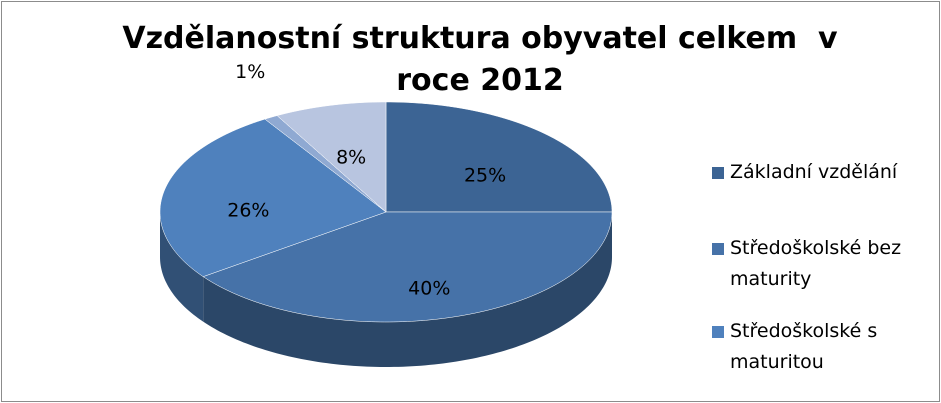 Image resolution: width=941 pixels, height=403 pixels. What do you see at coordinates (351, 157) in the screenshot?
I see `data-label: 8%` at bounding box center [351, 157].